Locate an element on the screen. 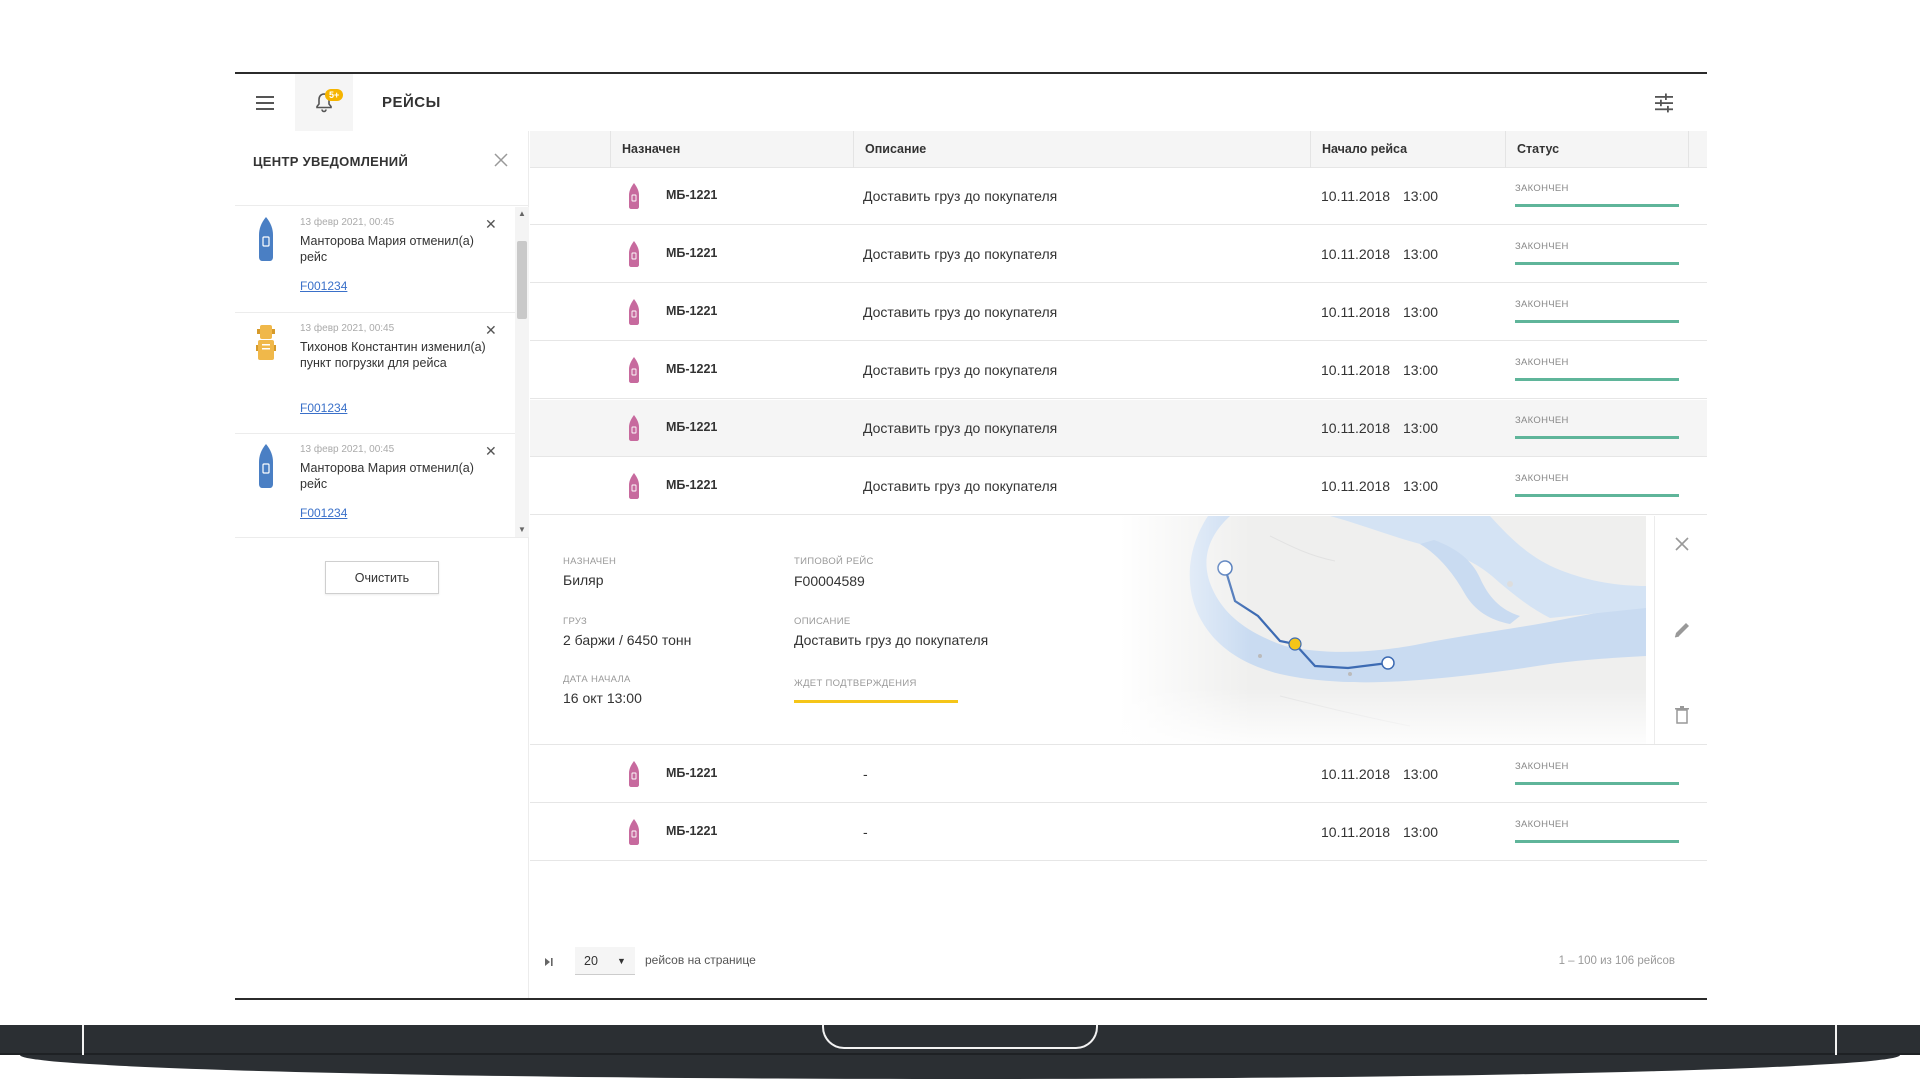 The width and height of the screenshot is (1920, 1079). scroll-down-icon: ▼ is located at coordinates (522, 529).